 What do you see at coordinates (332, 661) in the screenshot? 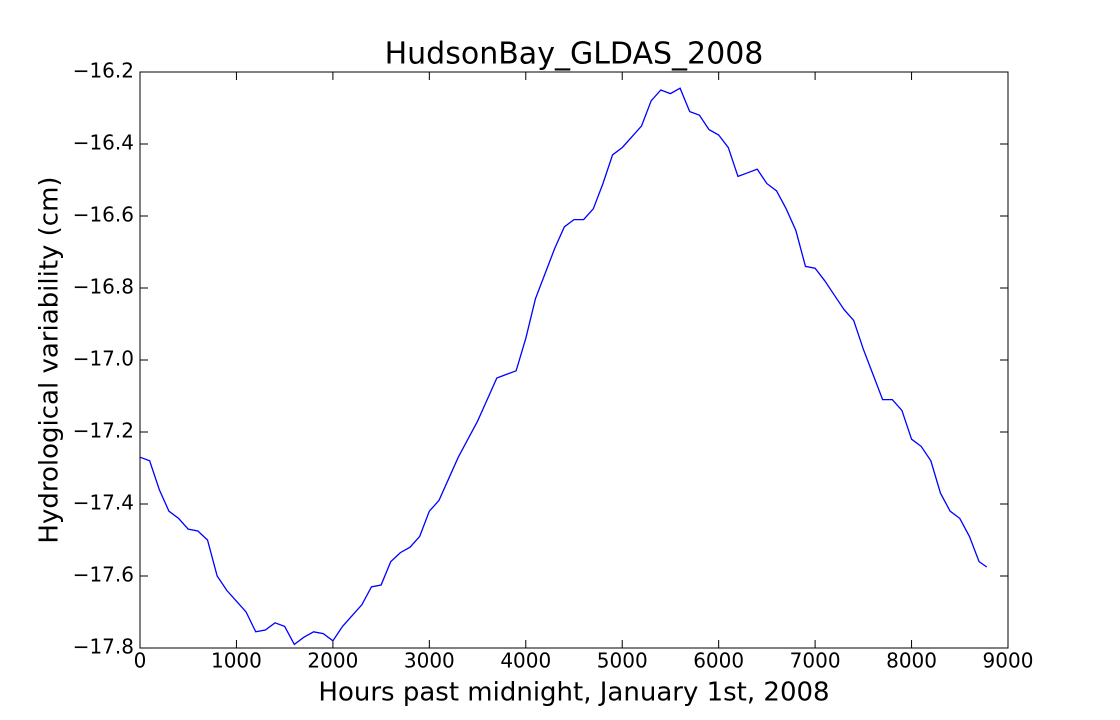
I see `x-tick-label: 2000` at bounding box center [332, 661].